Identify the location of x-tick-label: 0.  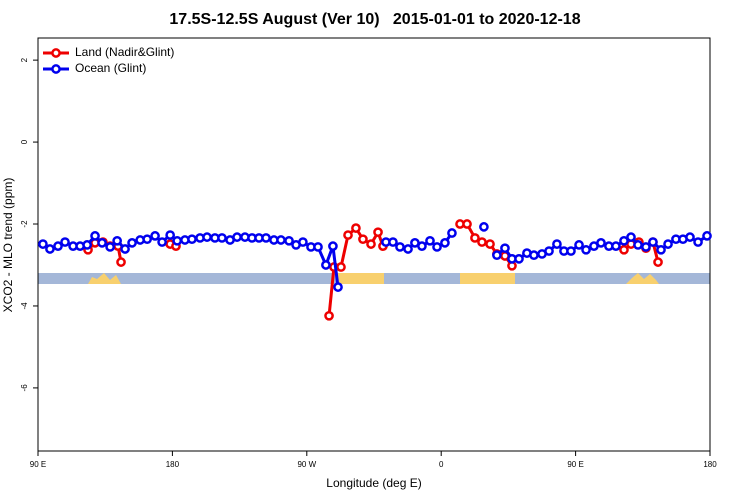
(441, 464).